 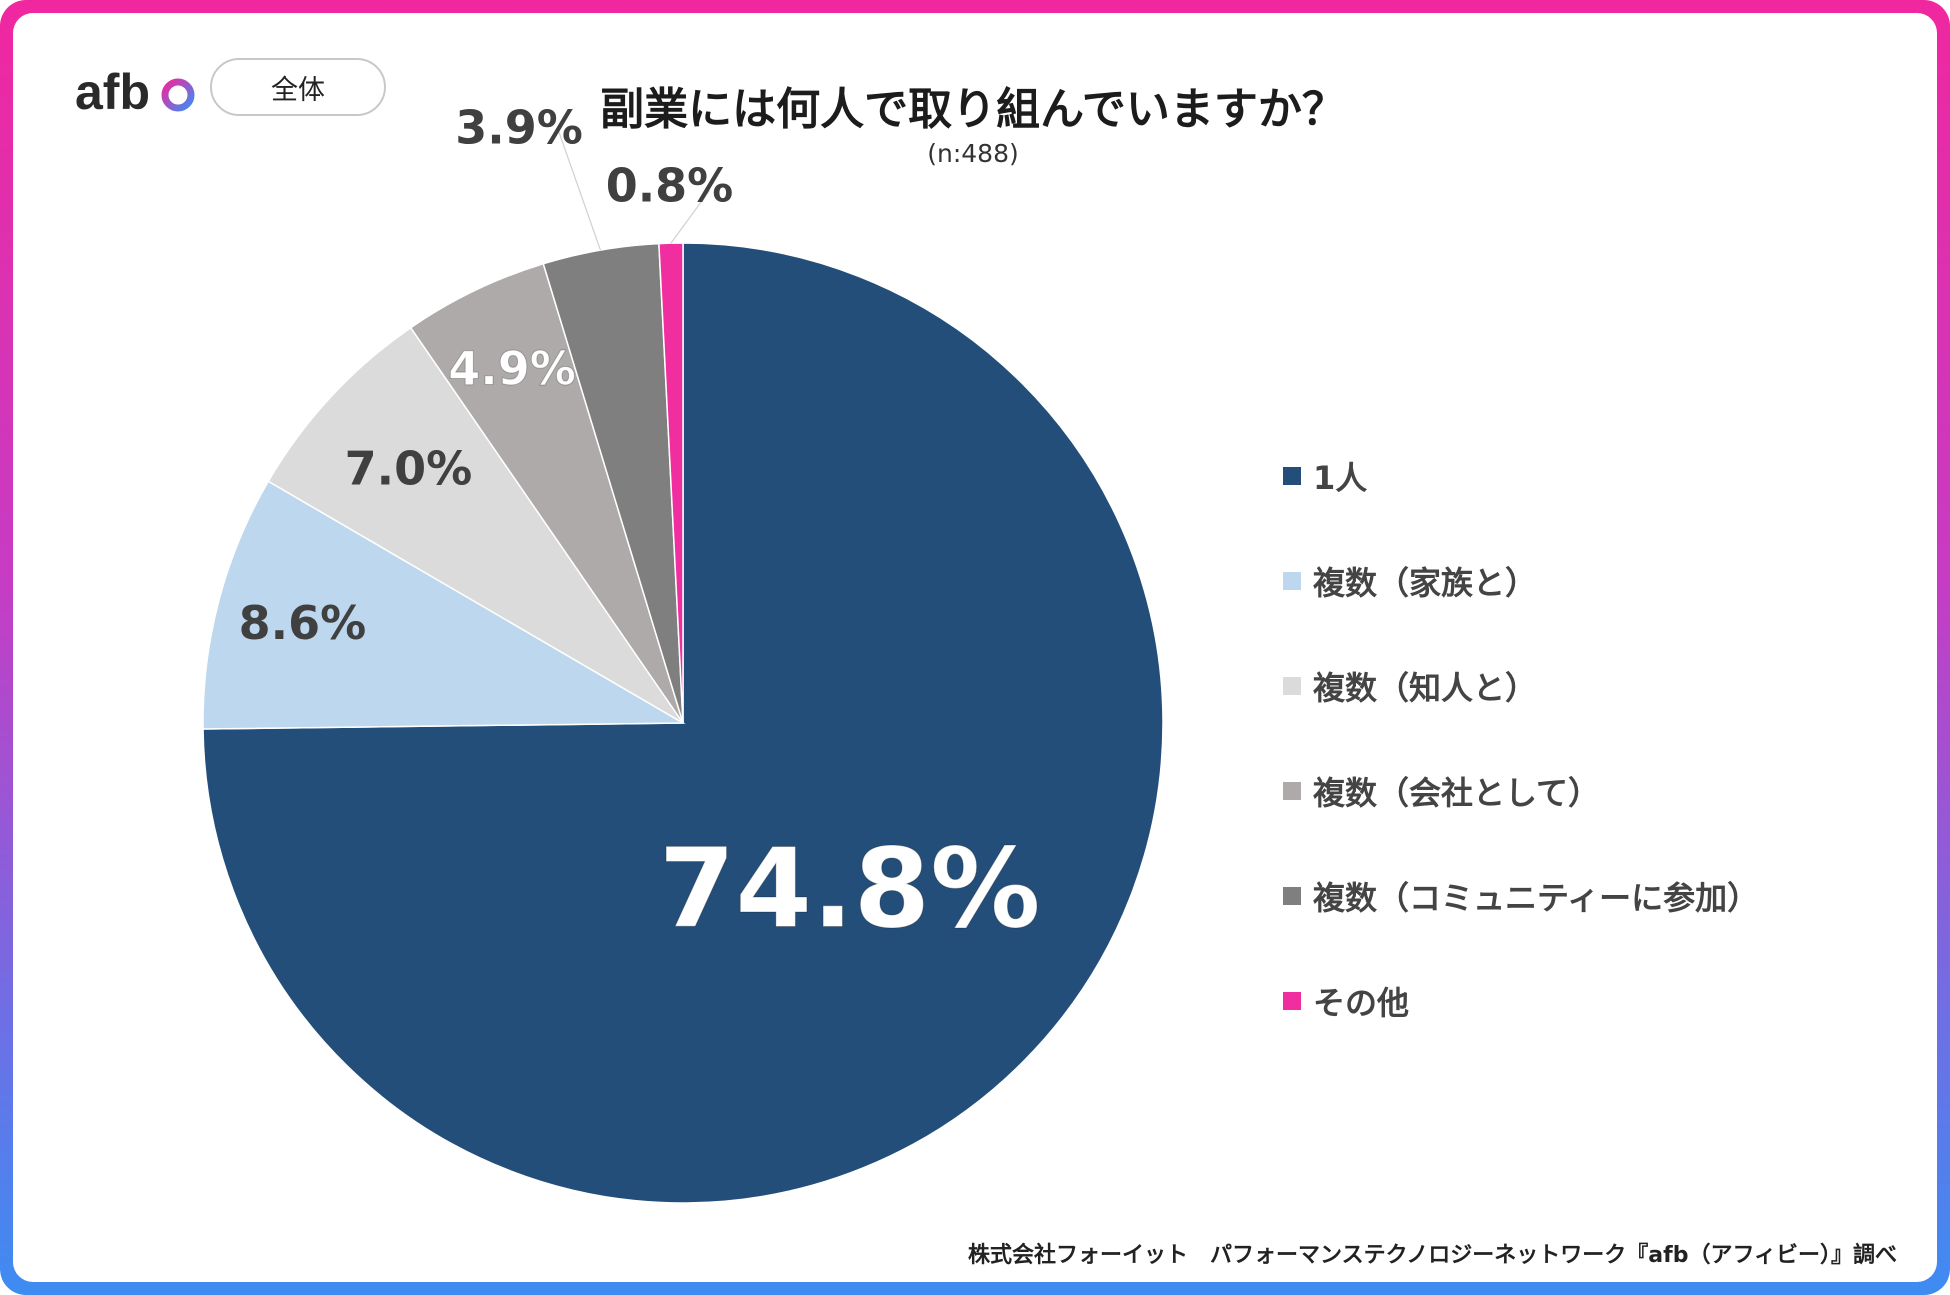 What do you see at coordinates (1593, 685) in the screenshot?
I see `legend-item: 複数（知人と）` at bounding box center [1593, 685].